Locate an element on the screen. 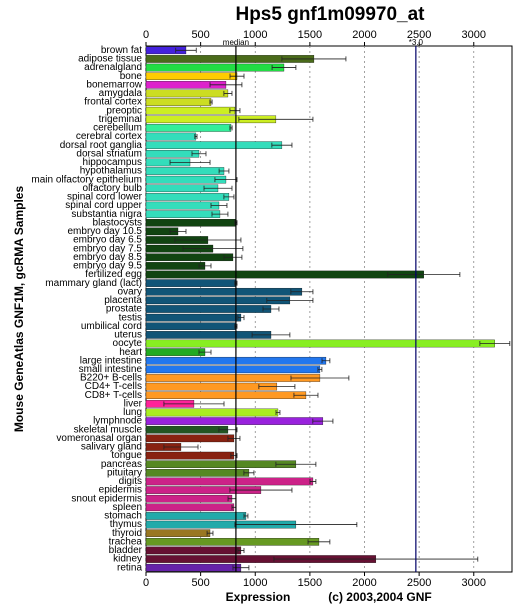 This screenshot has width=520, height=615. y-tick-label: pituitary is located at coordinates (124, 472).